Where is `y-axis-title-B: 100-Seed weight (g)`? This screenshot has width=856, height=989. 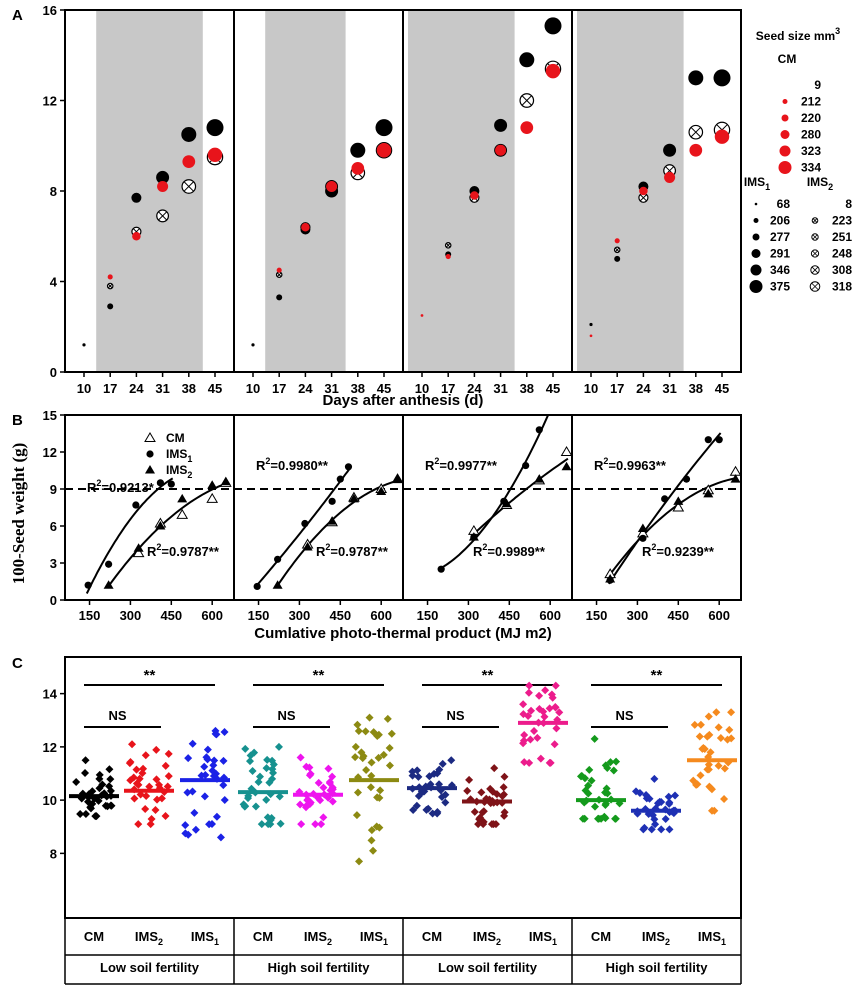 y-axis-title-B: 100-Seed weight (g) is located at coordinates (18, 514).